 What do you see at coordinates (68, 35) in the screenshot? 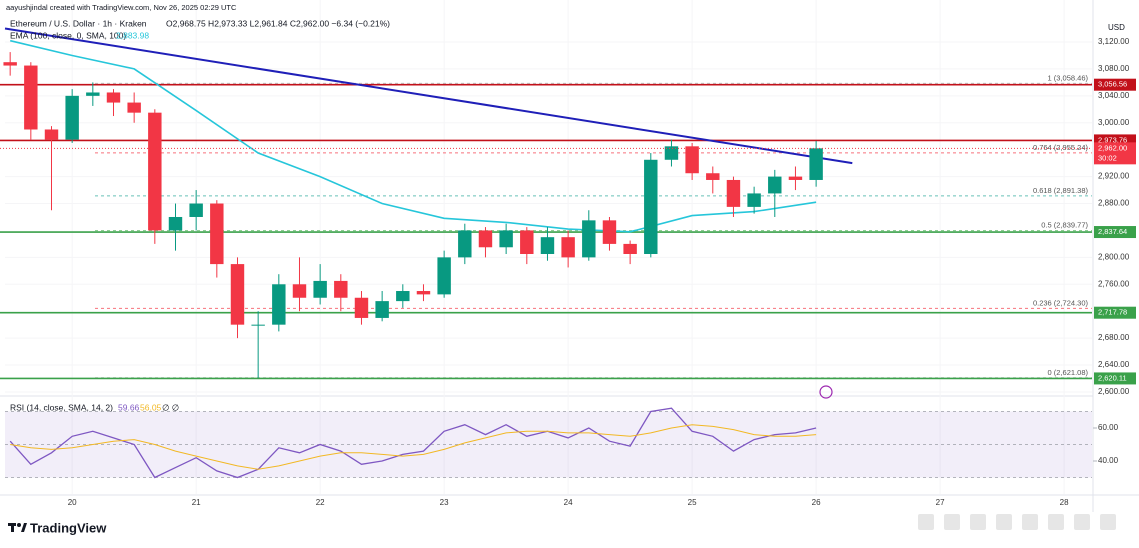
I see `ema-title: EMA (100, close, 0, SMA, 100)` at bounding box center [68, 35].